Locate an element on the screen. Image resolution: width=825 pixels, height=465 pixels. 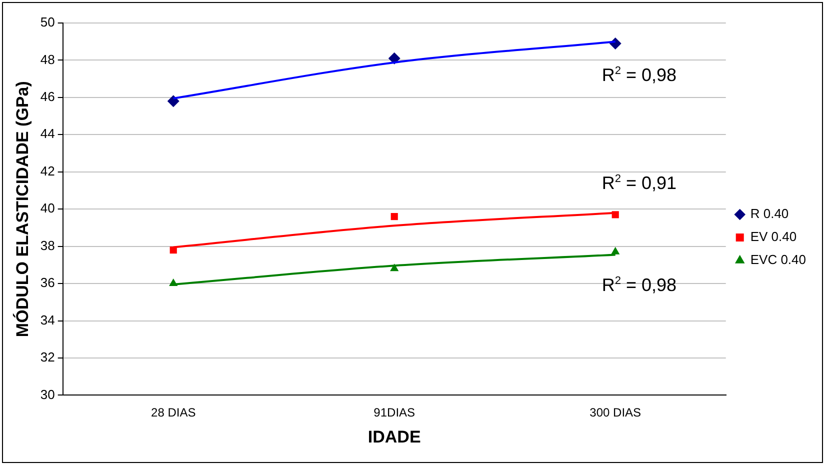
legend-label: EV 0.40 is located at coordinates (773, 236).